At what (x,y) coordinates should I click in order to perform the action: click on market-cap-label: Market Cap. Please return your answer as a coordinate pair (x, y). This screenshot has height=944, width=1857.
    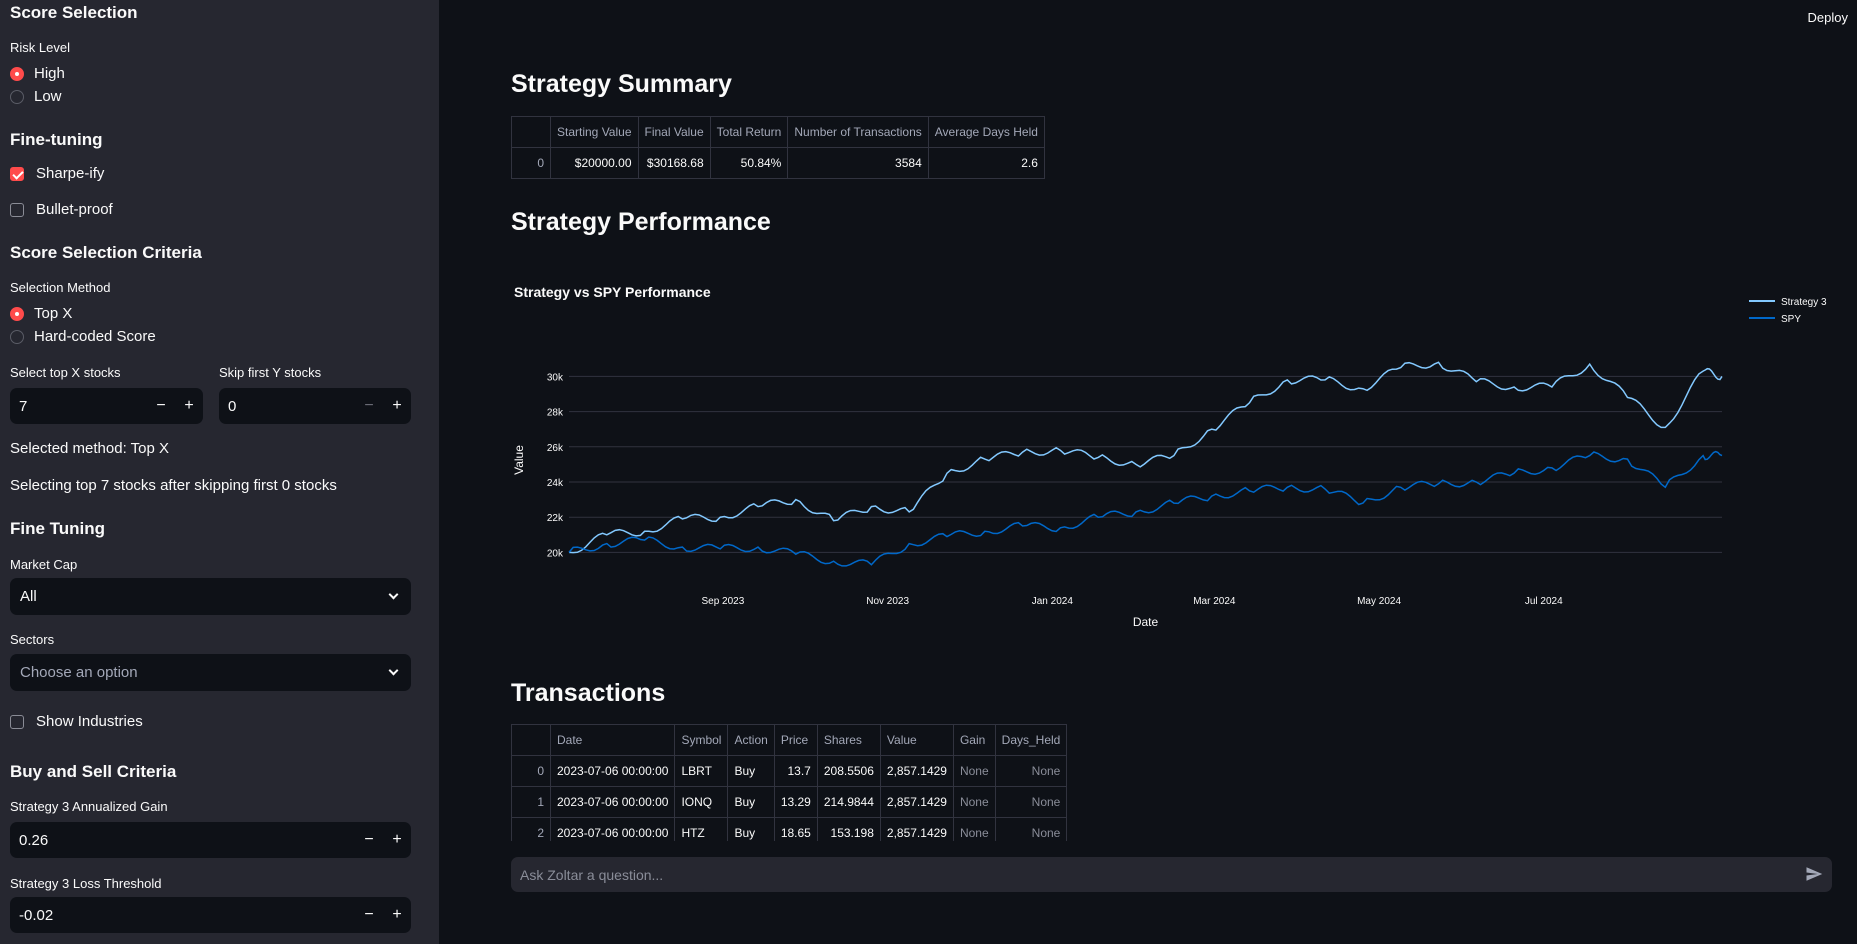
    Looking at the image, I should click on (44, 564).